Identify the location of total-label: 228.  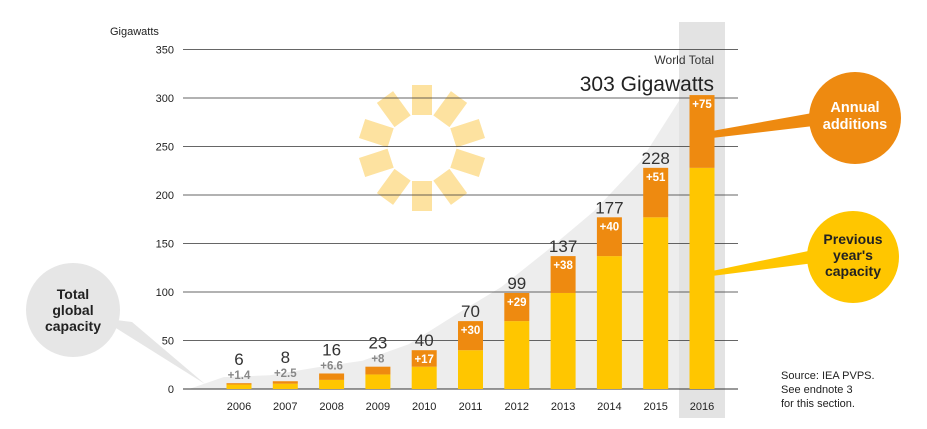
(656, 158).